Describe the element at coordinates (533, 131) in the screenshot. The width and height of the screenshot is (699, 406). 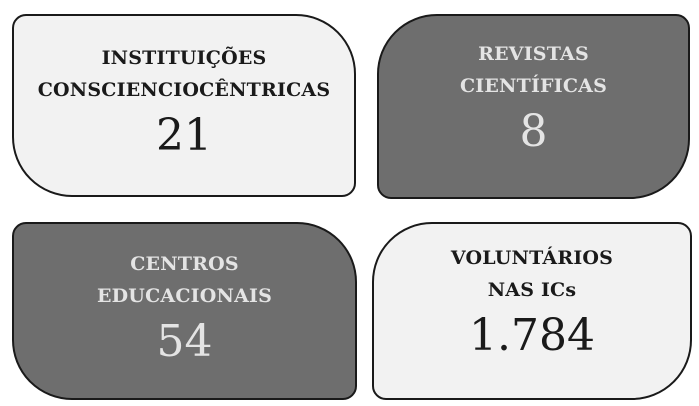
I see `card-value: 8` at that location.